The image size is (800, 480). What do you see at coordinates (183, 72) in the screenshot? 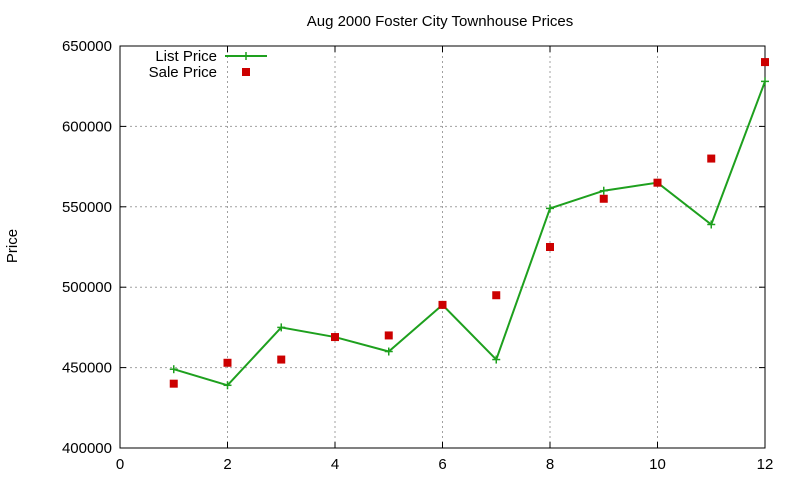
I see `legend-label: Sale Price` at bounding box center [183, 72].